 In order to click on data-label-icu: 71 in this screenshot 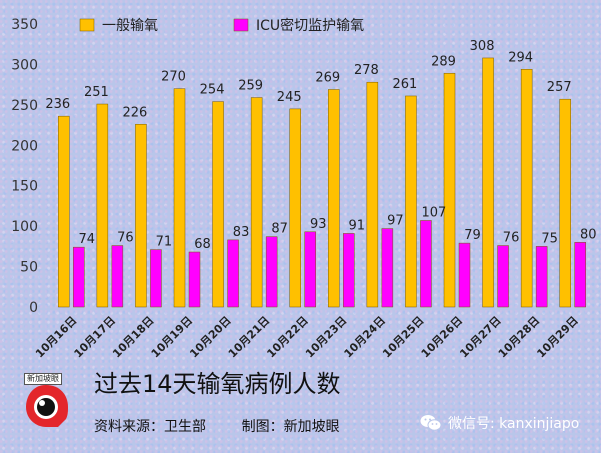, I will do `click(164, 242)`.